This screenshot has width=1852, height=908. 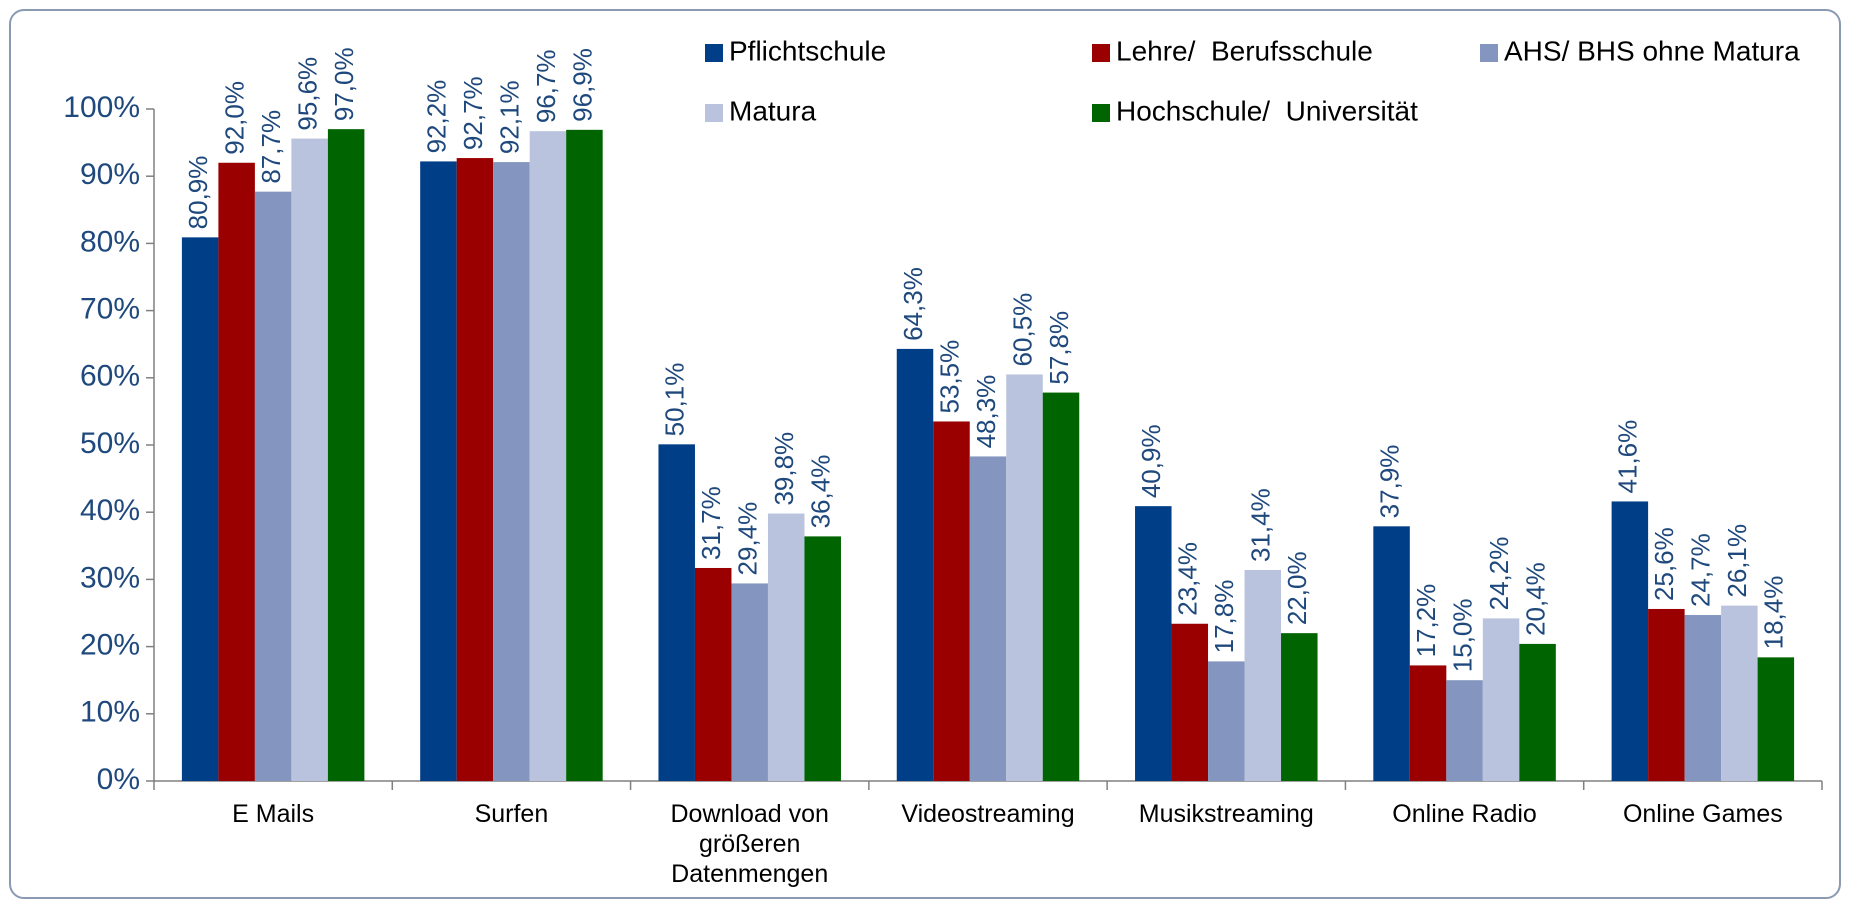 I want to click on x-tick-label: Surfen, so click(x=511, y=814).